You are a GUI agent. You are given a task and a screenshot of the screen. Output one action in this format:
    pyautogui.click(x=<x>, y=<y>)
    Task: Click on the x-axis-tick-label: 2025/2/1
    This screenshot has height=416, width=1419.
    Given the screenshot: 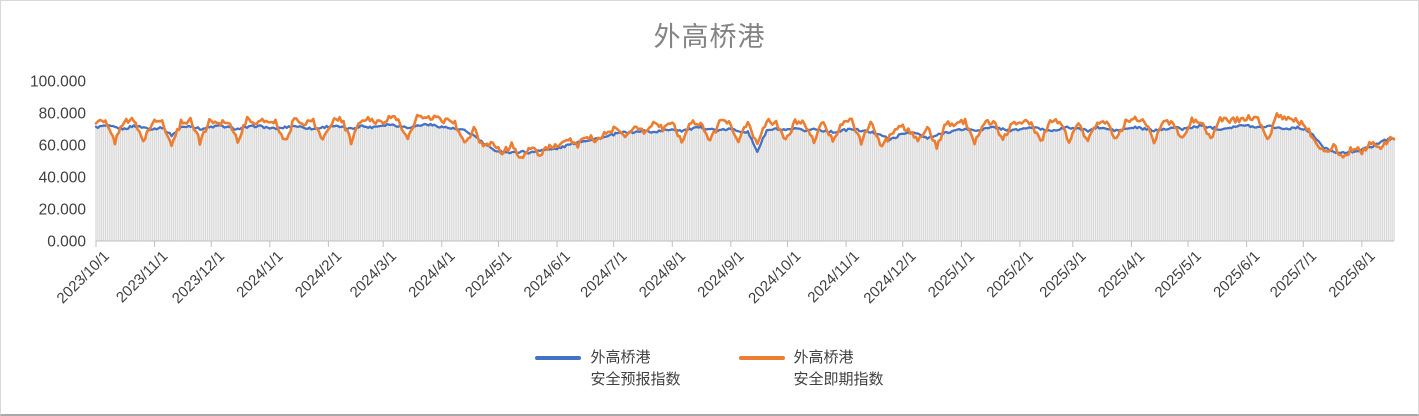 What is the action you would take?
    pyautogui.click(x=1009, y=274)
    